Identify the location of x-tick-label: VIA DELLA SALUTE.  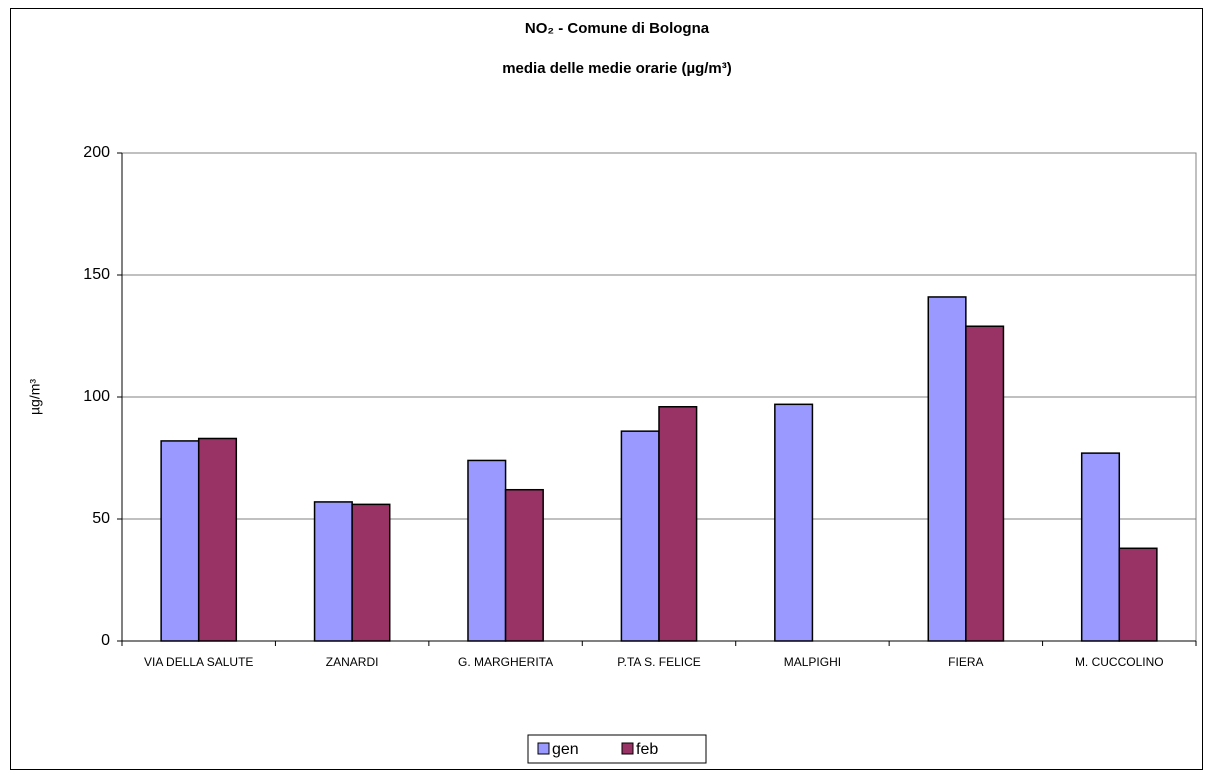
(198, 662).